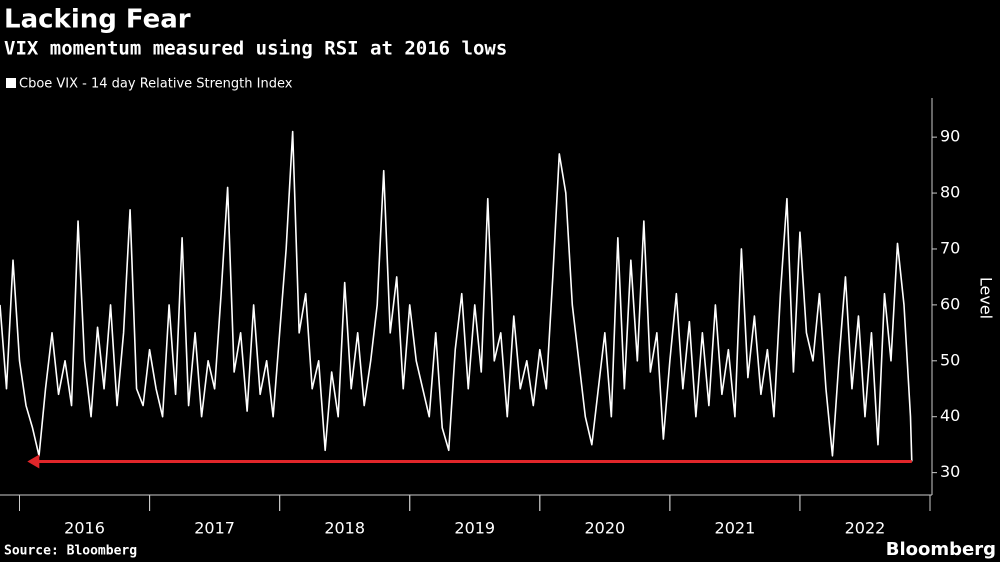 This screenshot has height=562, width=1000. Describe the element at coordinates (735, 528) in the screenshot. I see `x-tick-label: 2021` at that location.